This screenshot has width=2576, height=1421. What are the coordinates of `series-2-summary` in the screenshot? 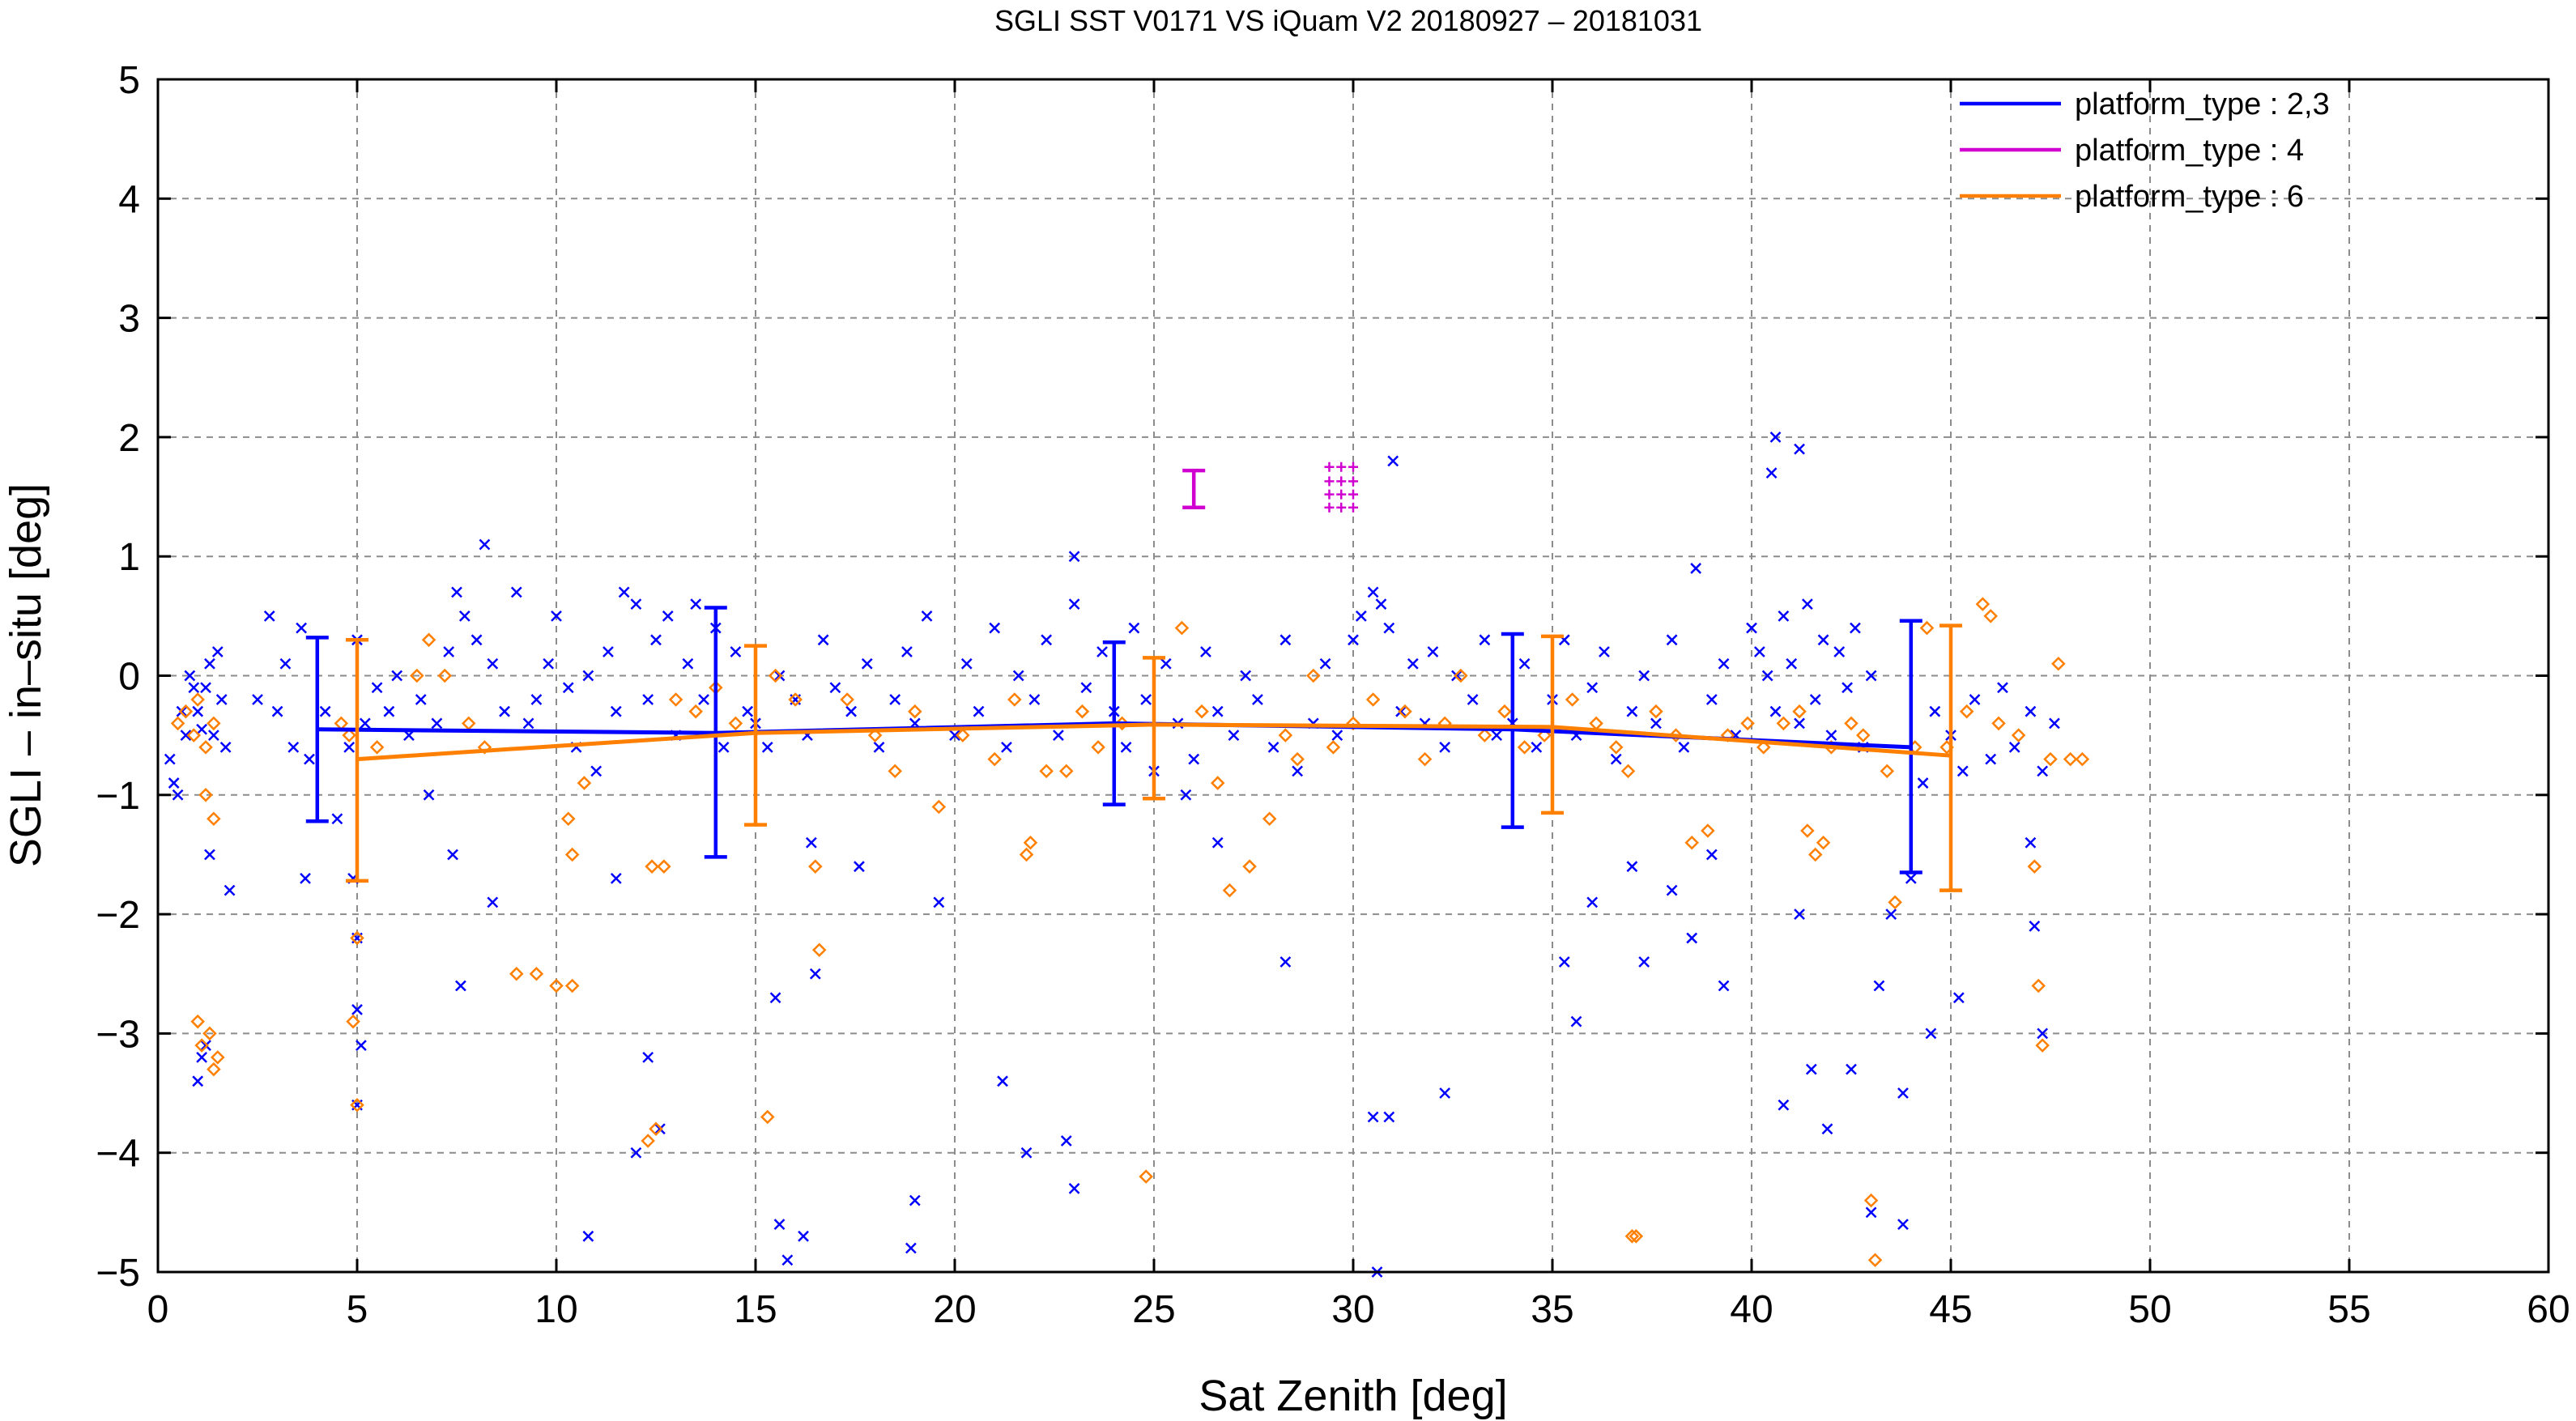 It's located at (1194, 489).